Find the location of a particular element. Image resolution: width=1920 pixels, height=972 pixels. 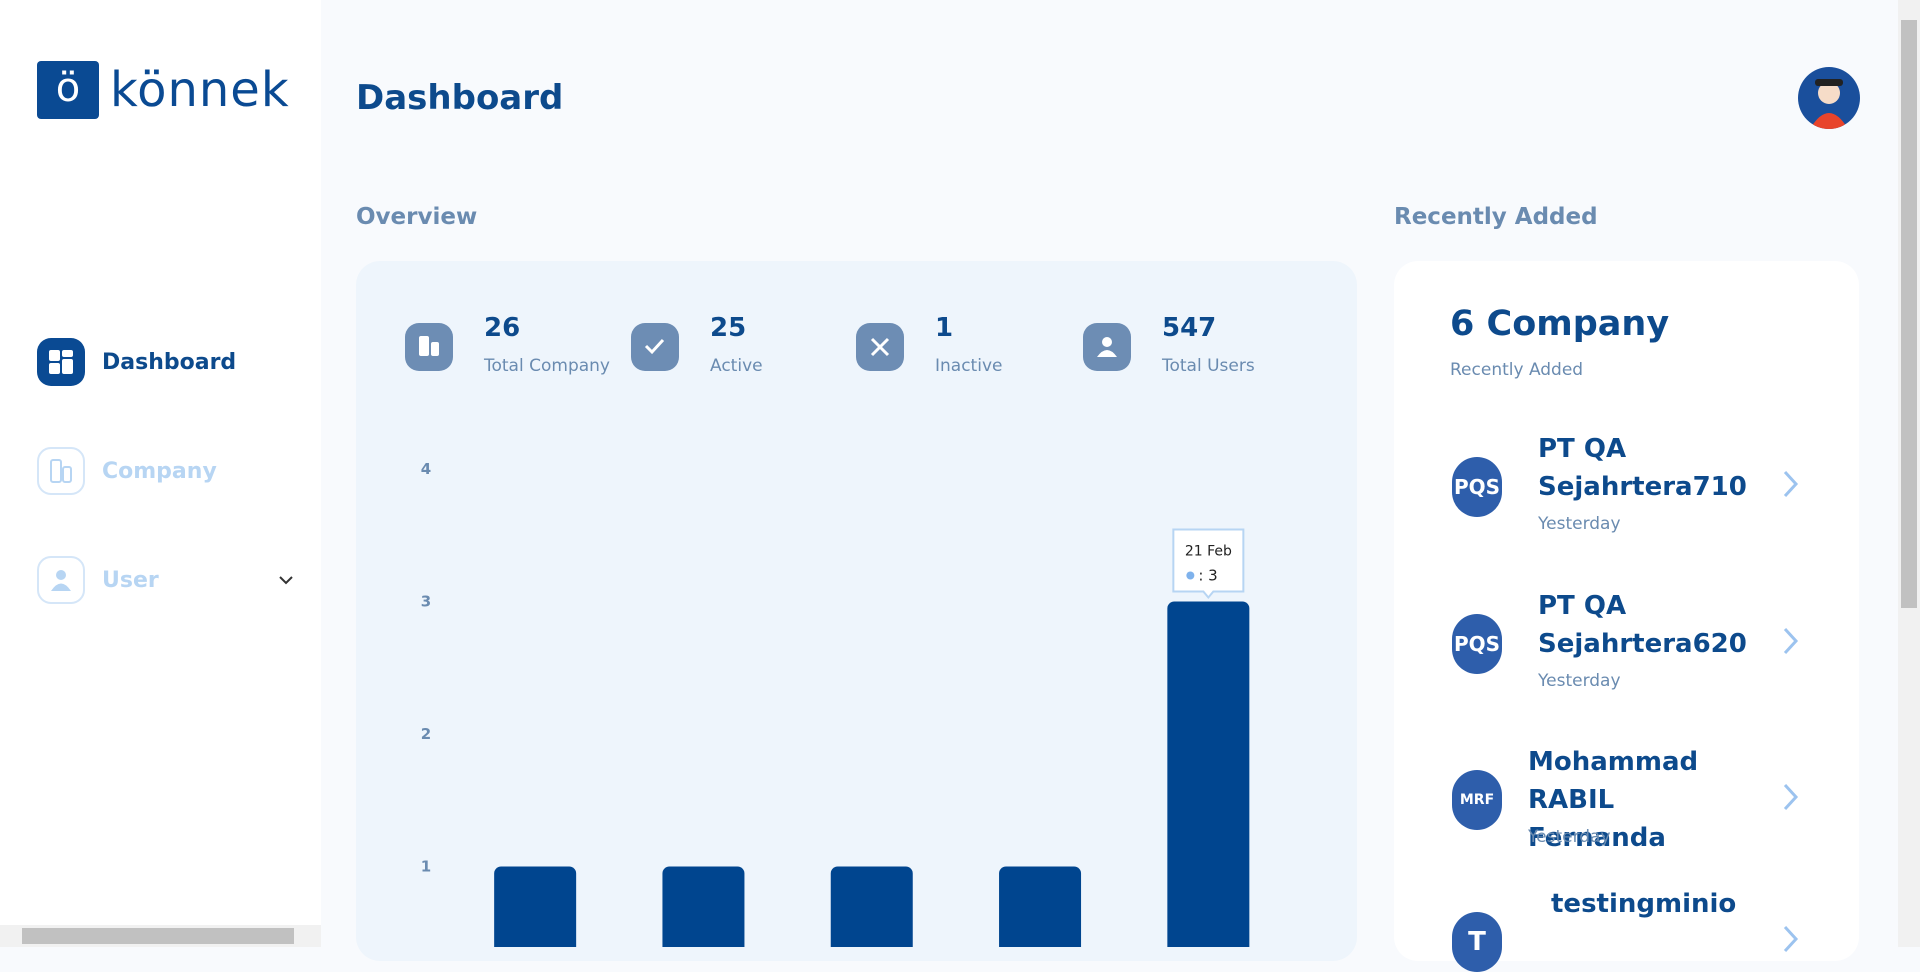

stat-value: 26 is located at coordinates (502, 328).